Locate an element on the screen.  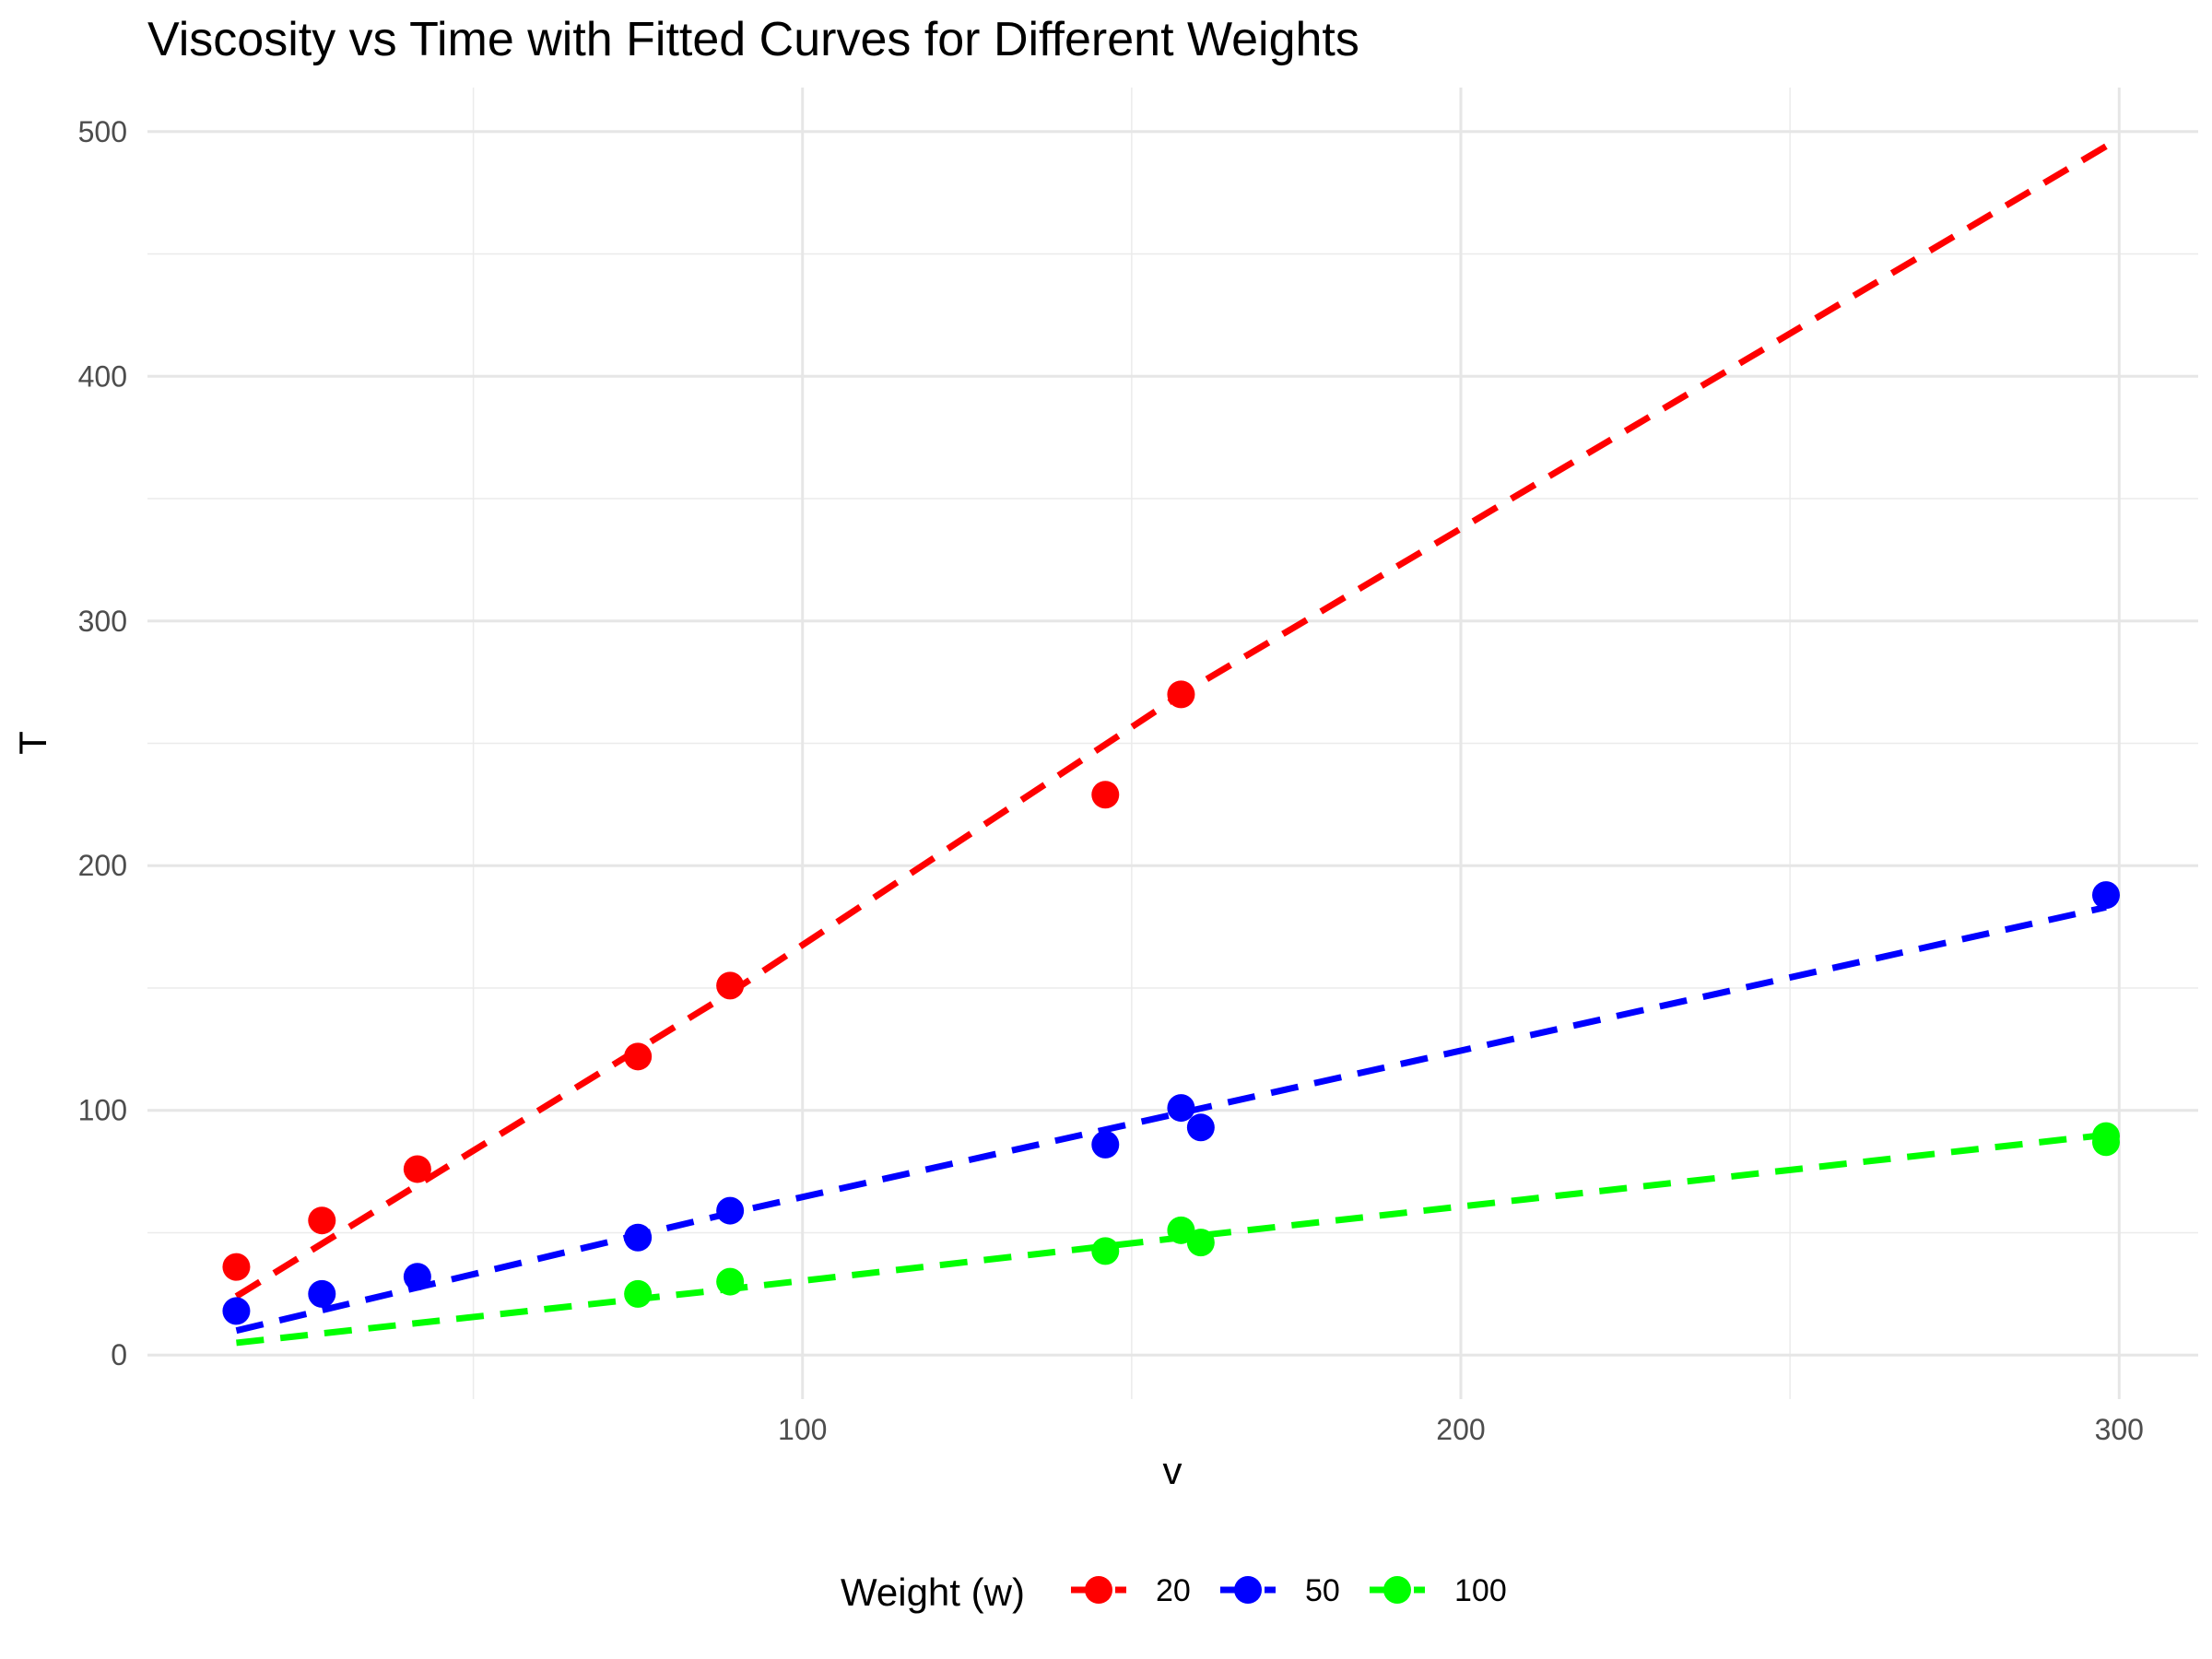
y-tick-label: 0 is located at coordinates (119, 1354).